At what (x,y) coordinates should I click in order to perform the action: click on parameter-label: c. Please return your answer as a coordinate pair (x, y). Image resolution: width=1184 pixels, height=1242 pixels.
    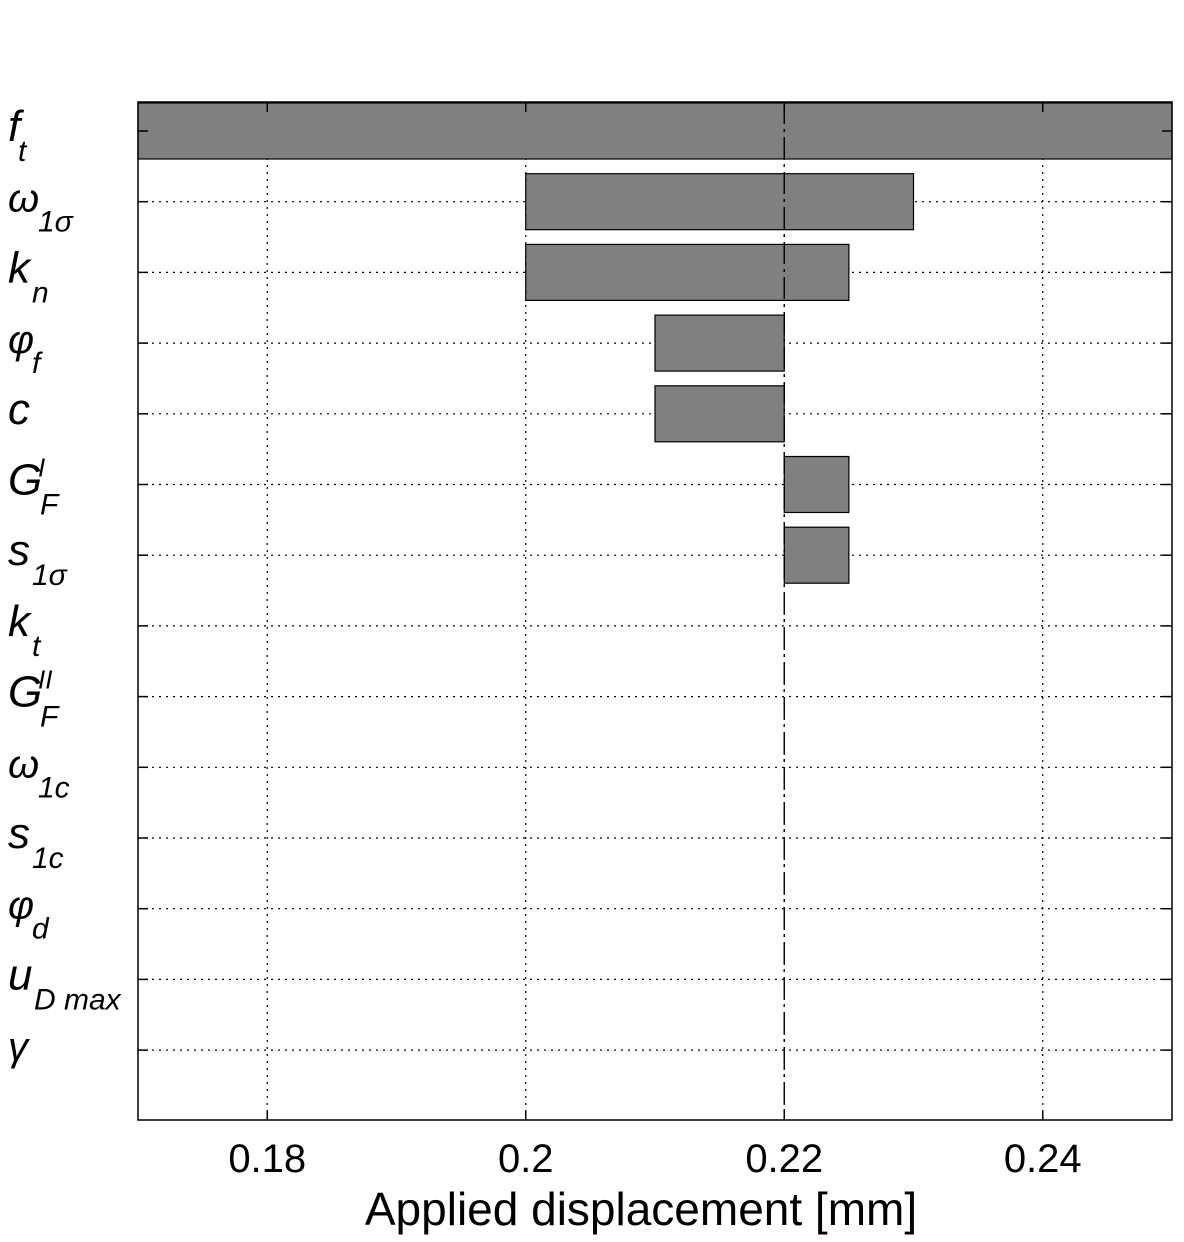
    Looking at the image, I should click on (19, 409).